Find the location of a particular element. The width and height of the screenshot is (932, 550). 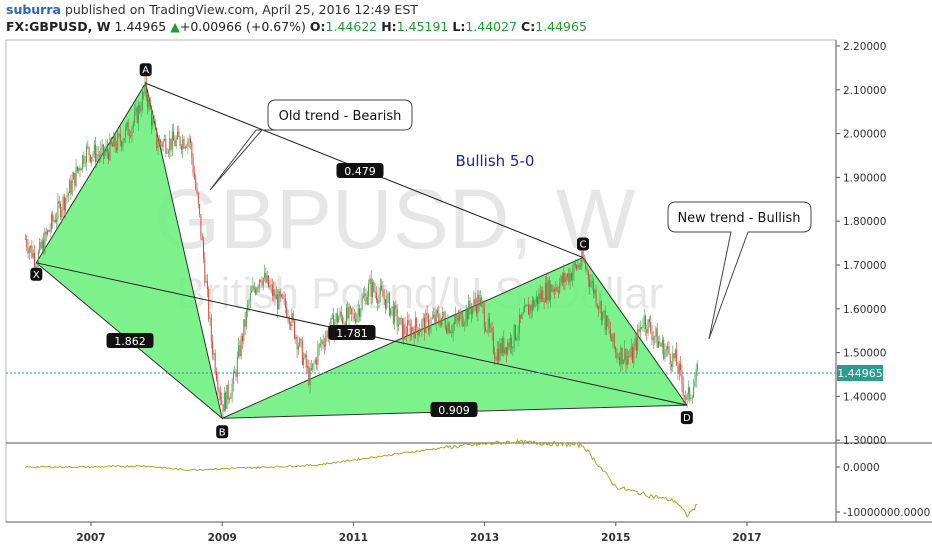

ratio-label-x-d: 1.781 is located at coordinates (352, 332).